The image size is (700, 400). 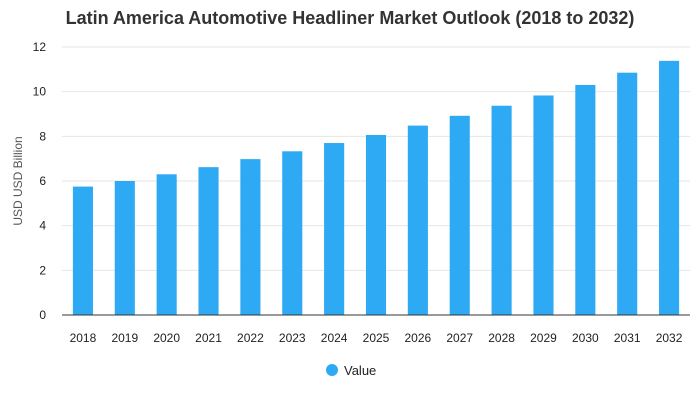 I want to click on y-axis-title: USD USD Billion, so click(x=18, y=180).